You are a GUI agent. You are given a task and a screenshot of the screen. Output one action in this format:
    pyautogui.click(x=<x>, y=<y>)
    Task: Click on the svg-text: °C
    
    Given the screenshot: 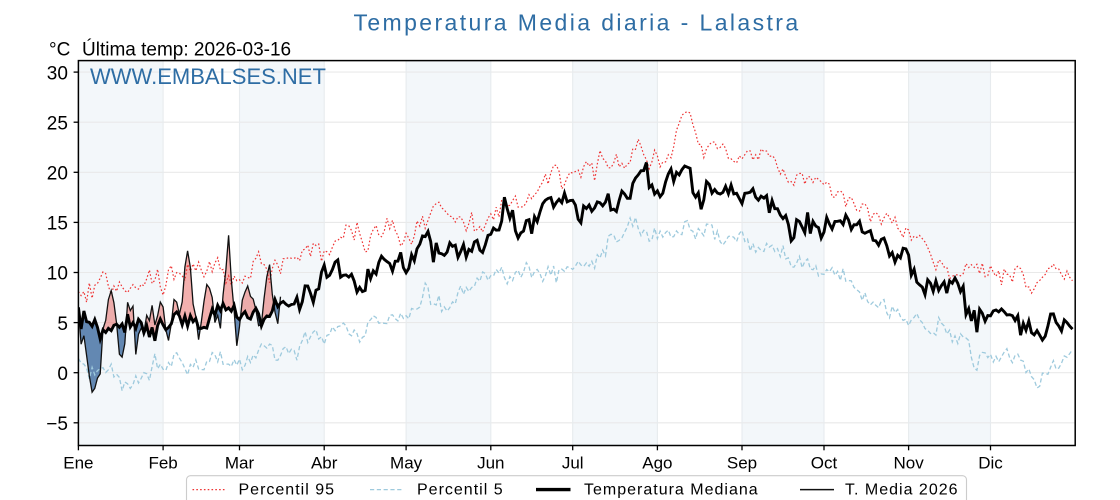 What is the action you would take?
    pyautogui.click(x=59, y=49)
    